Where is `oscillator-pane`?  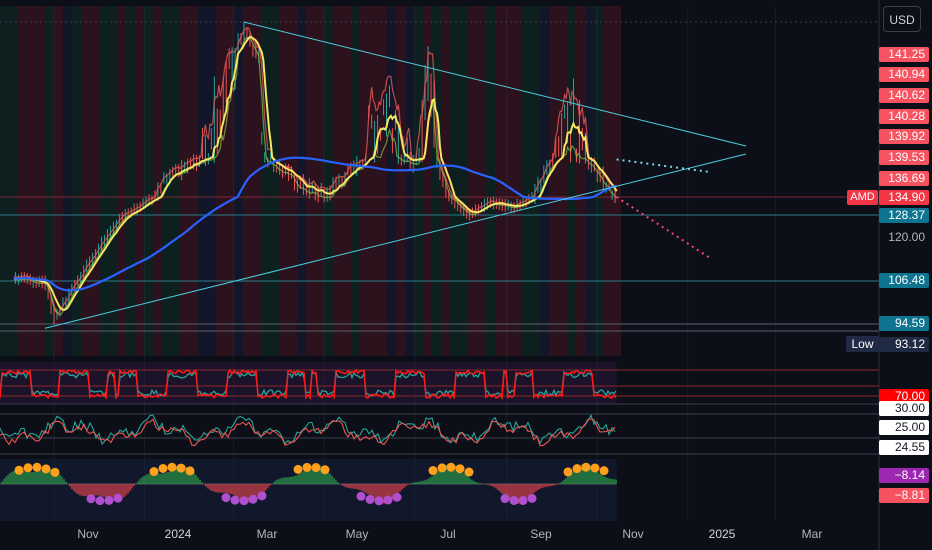
oscillator-pane is located at coordinates (439, 383).